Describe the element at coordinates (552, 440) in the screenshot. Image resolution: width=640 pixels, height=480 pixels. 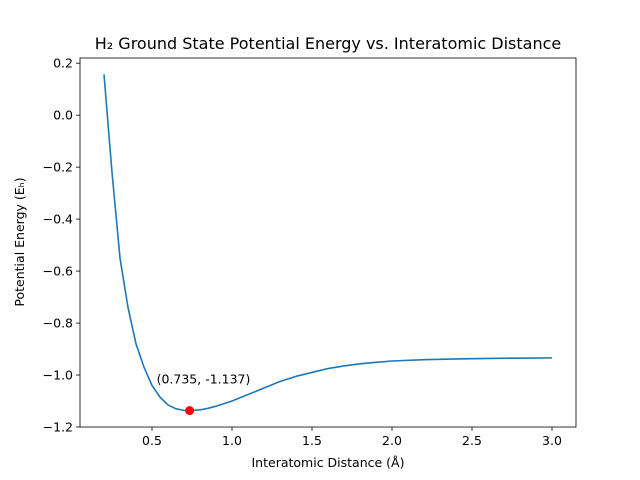
I see `x-tick-label: 3.0` at that location.